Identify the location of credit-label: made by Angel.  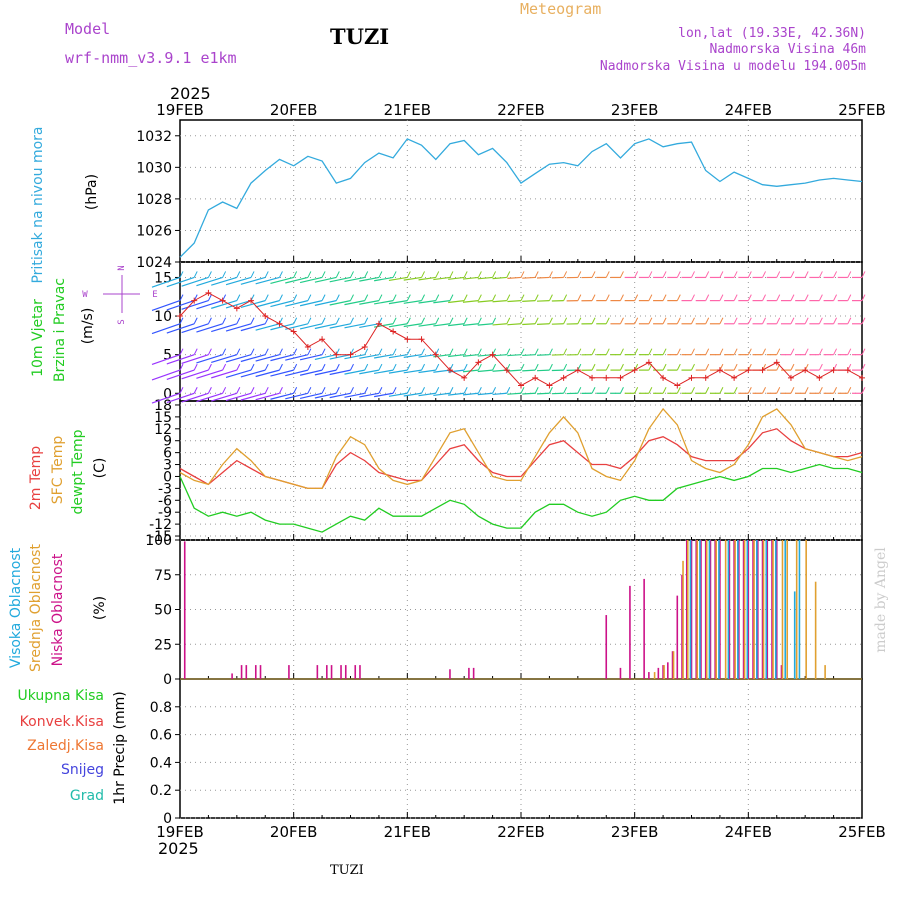
(881, 600).